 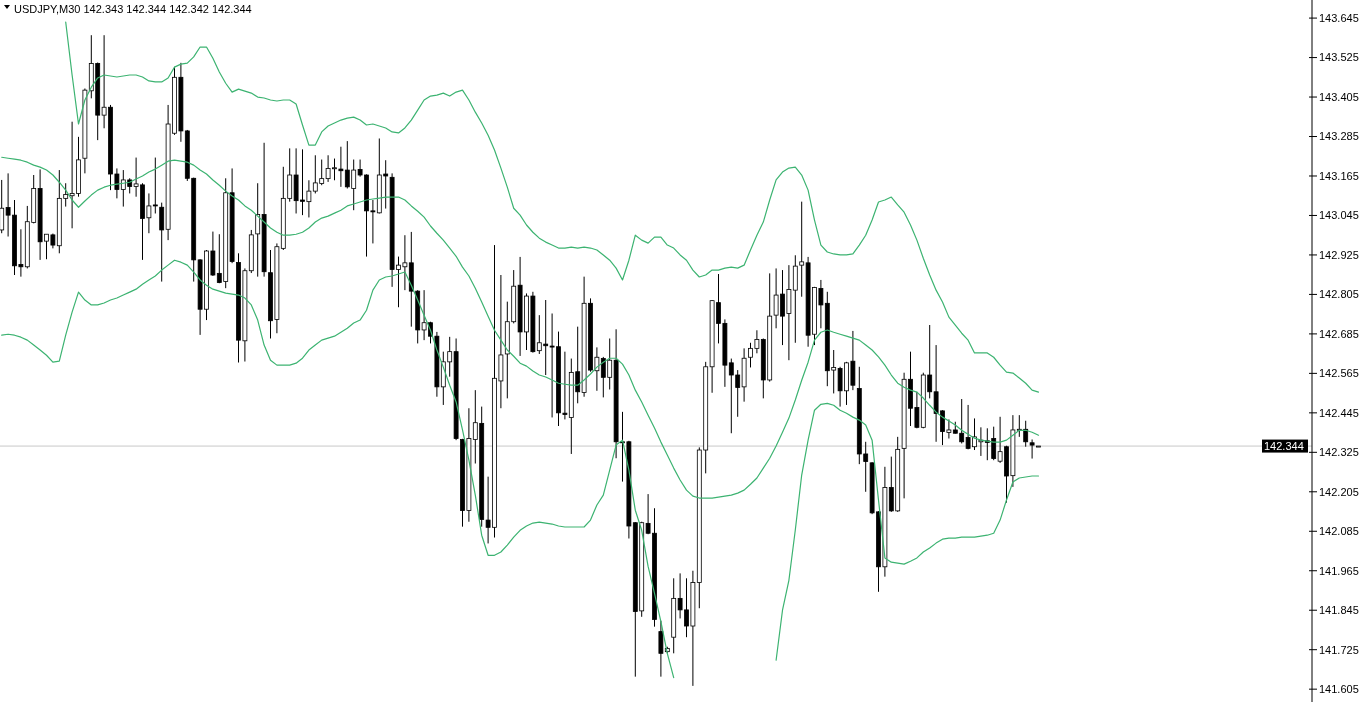 What do you see at coordinates (1339, 215) in the screenshot?
I see `y-tick-label: 143.045` at bounding box center [1339, 215].